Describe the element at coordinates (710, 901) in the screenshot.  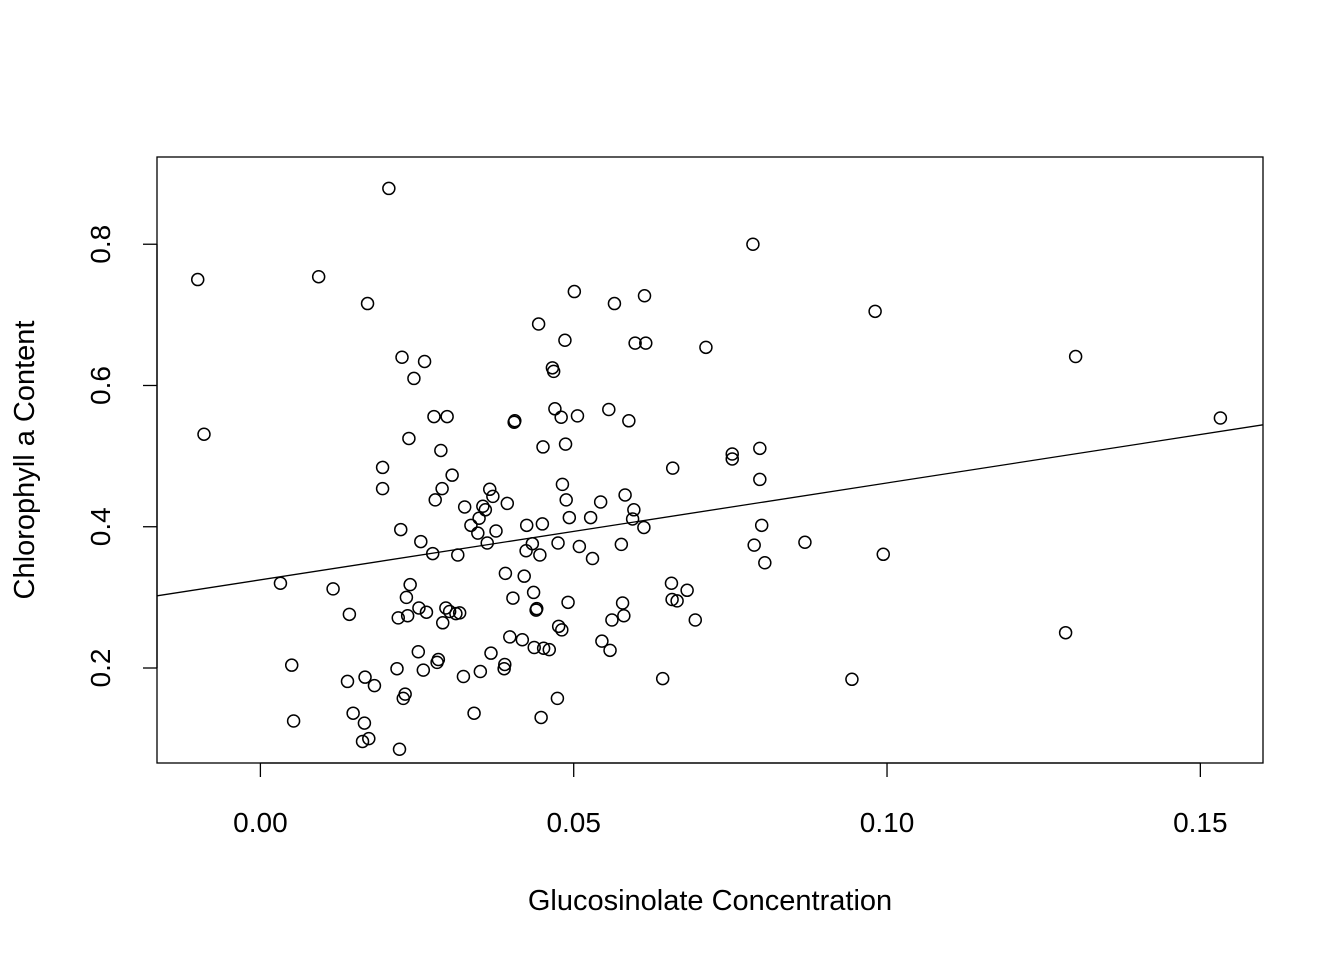
I see `x-axis-label: Glucosinolate Concentration` at that location.